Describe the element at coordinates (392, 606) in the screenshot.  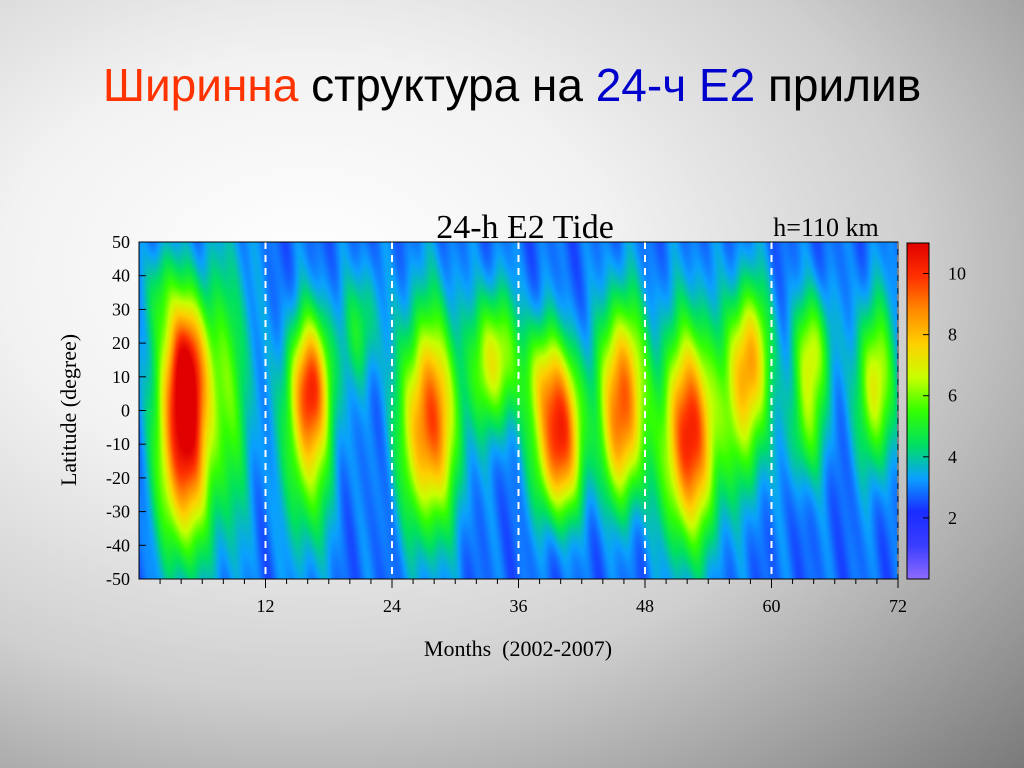
I see `x-tick-label: 24` at that location.